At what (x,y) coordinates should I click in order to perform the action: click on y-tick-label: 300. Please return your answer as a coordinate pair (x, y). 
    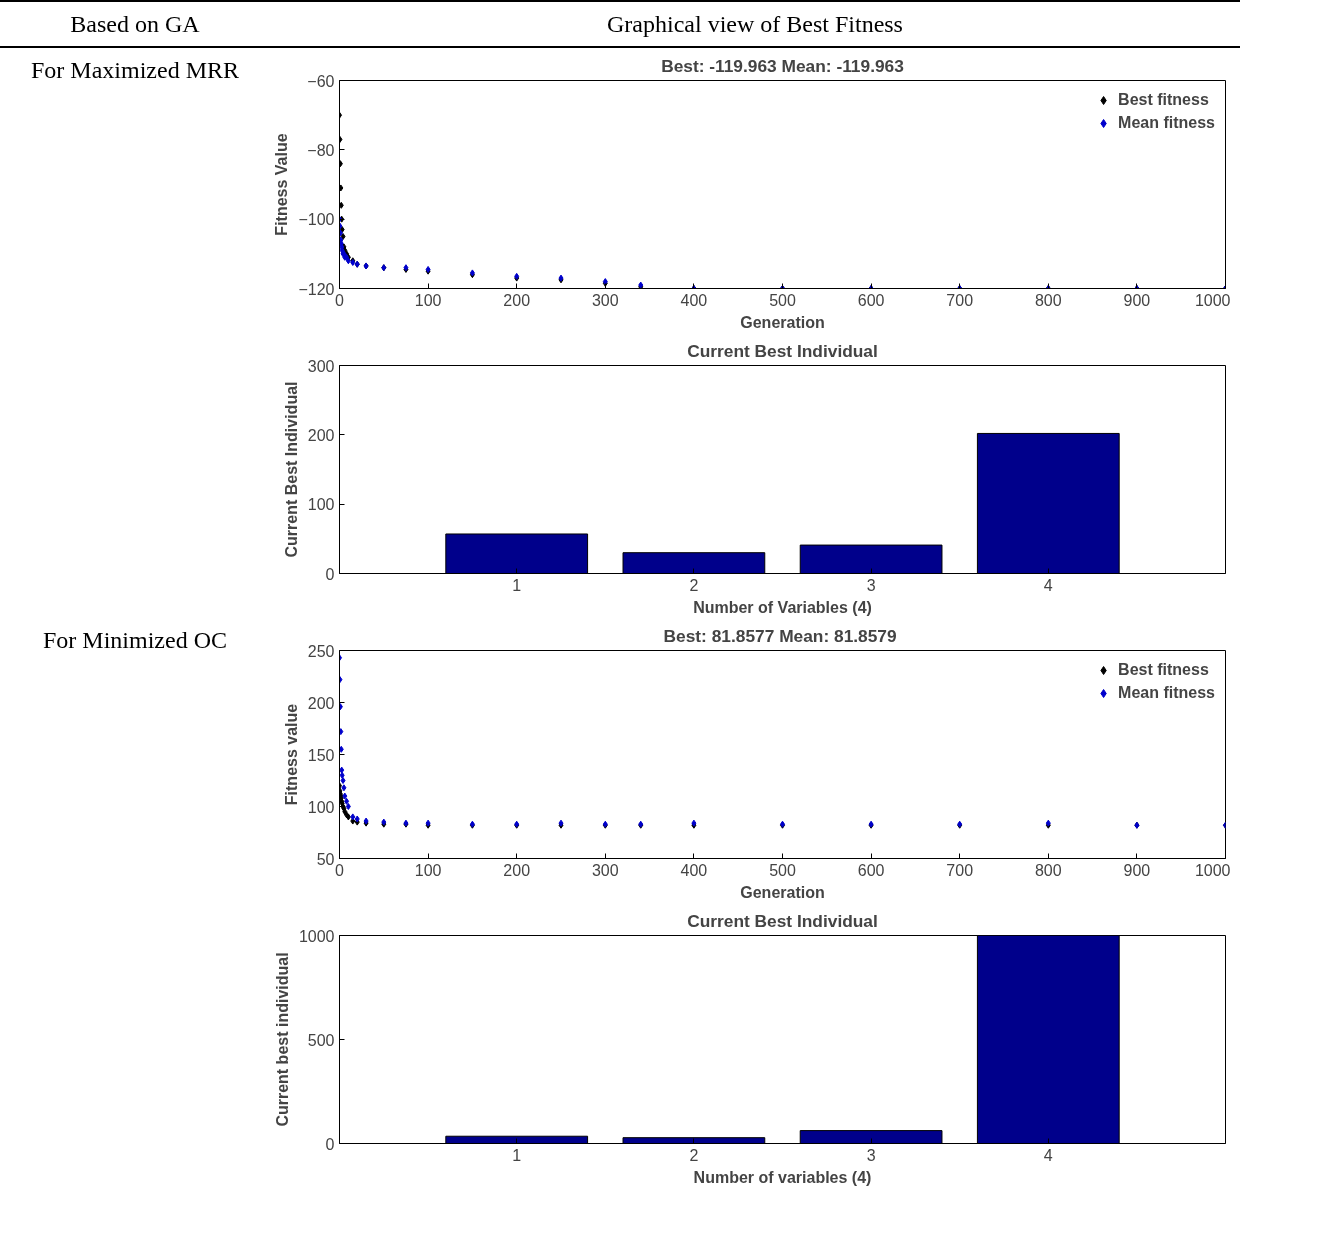
    Looking at the image, I should click on (321, 366).